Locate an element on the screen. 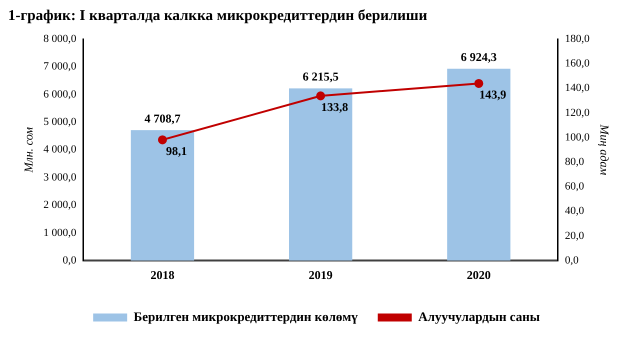  y2-tick-label: 140,0 is located at coordinates (577, 88).